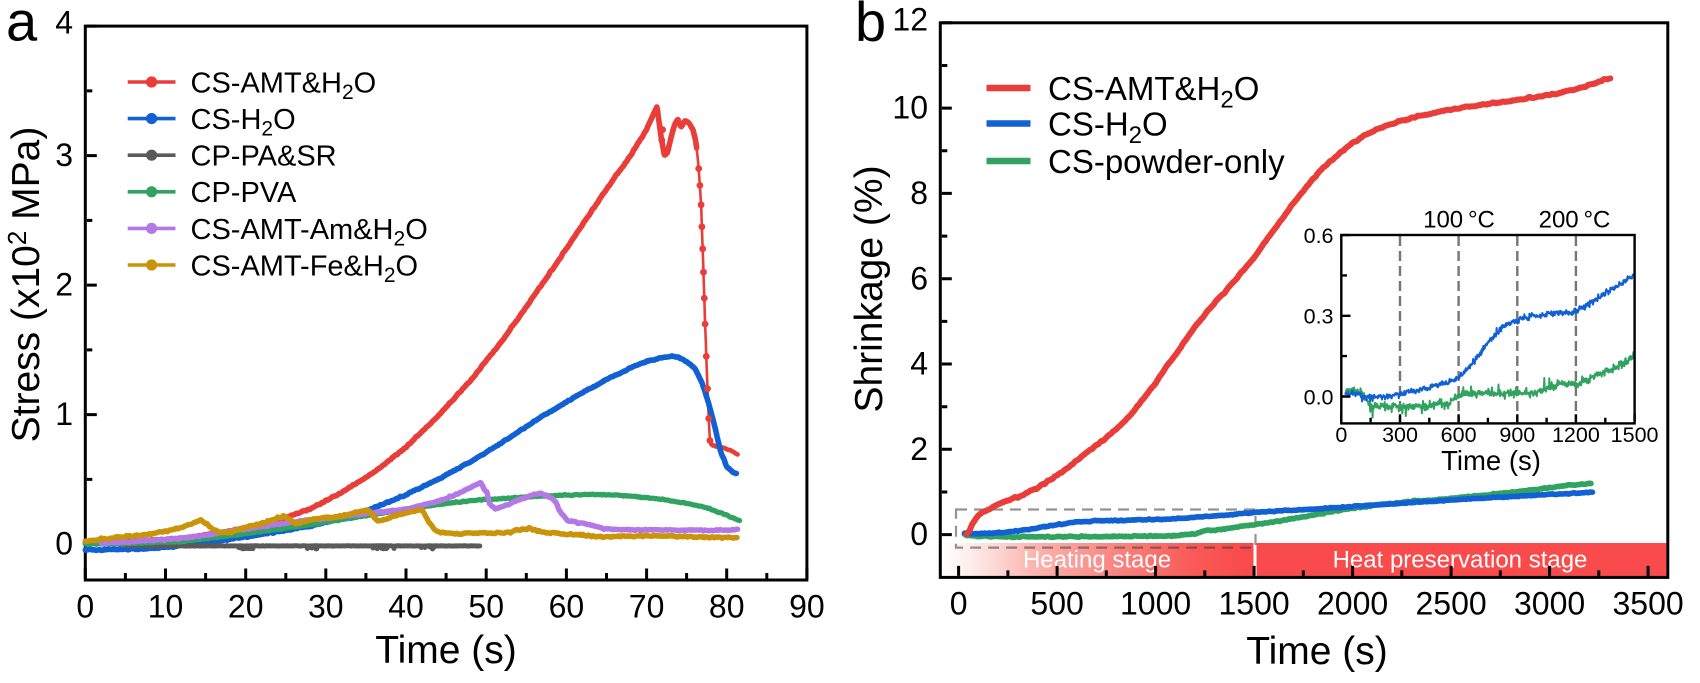 This screenshot has width=1700, height=683. Describe the element at coordinates (1575, 220) in the screenshot. I see `svg-text: 200 °C` at that location.